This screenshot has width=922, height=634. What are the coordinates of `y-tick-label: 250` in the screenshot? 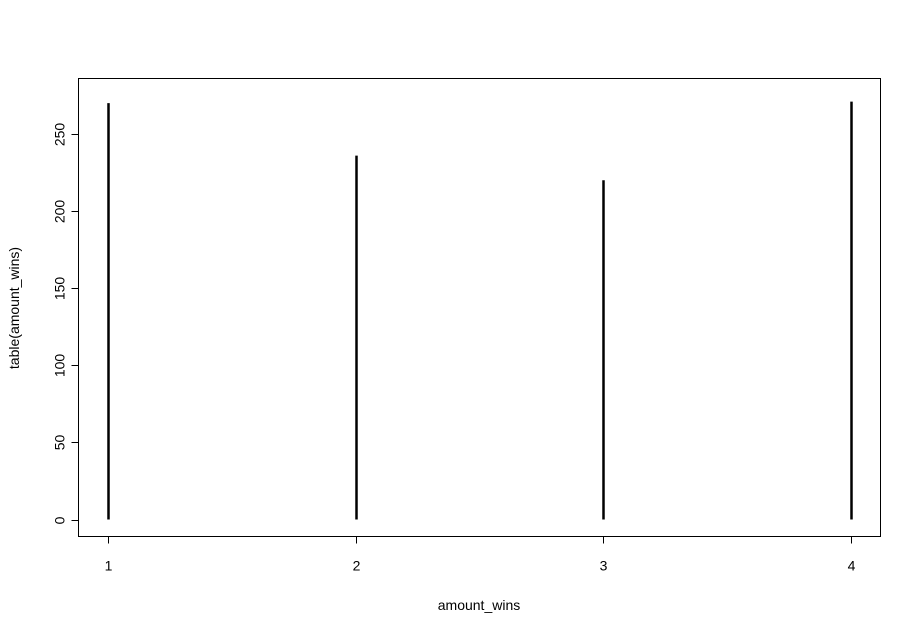 It's located at (60, 135).